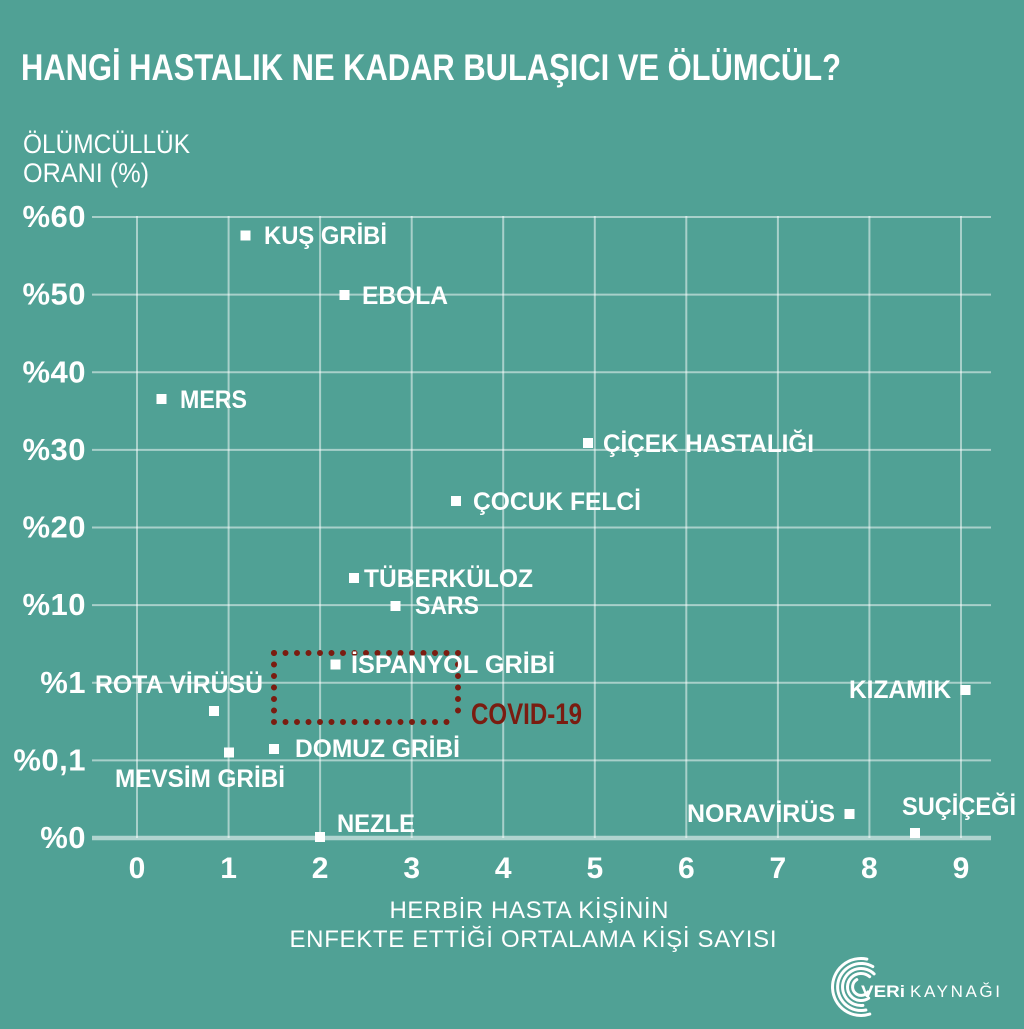 The width and height of the screenshot is (1024, 1029). Describe the element at coordinates (447, 606) in the screenshot. I see `svg-text: SARS` at that location.